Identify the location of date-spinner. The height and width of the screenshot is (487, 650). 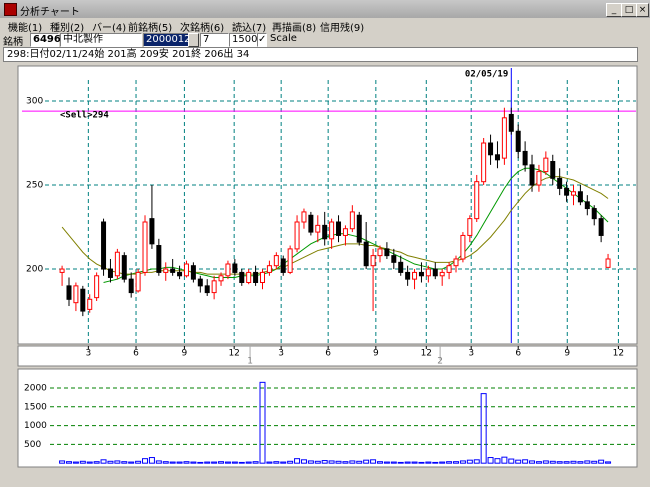
(193, 40).